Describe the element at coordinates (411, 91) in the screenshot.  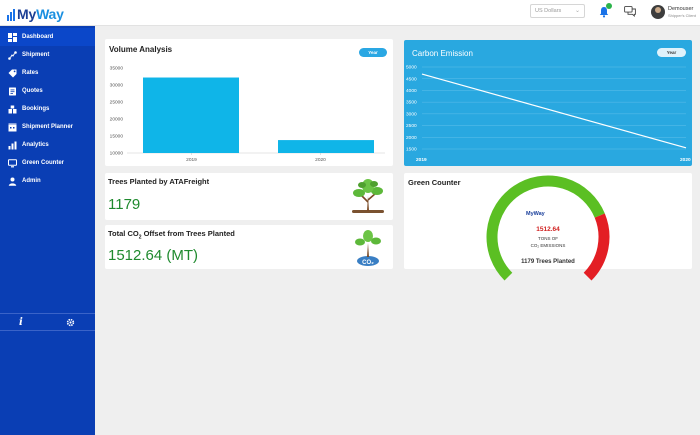
I see `y-tick-label: 4000` at that location.